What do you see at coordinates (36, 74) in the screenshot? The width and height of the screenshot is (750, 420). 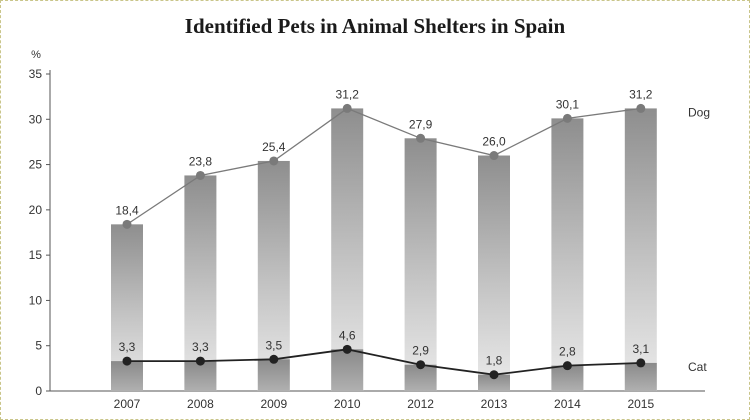 I see `y-tick-label: 35` at bounding box center [36, 74].